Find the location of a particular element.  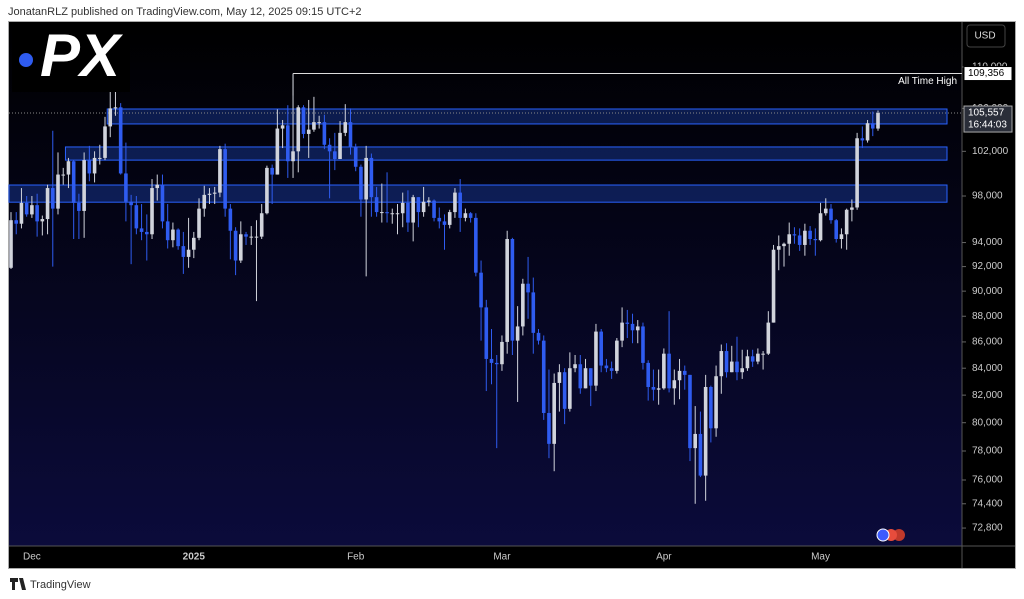

countdown: 16:44:03 is located at coordinates (987, 125).